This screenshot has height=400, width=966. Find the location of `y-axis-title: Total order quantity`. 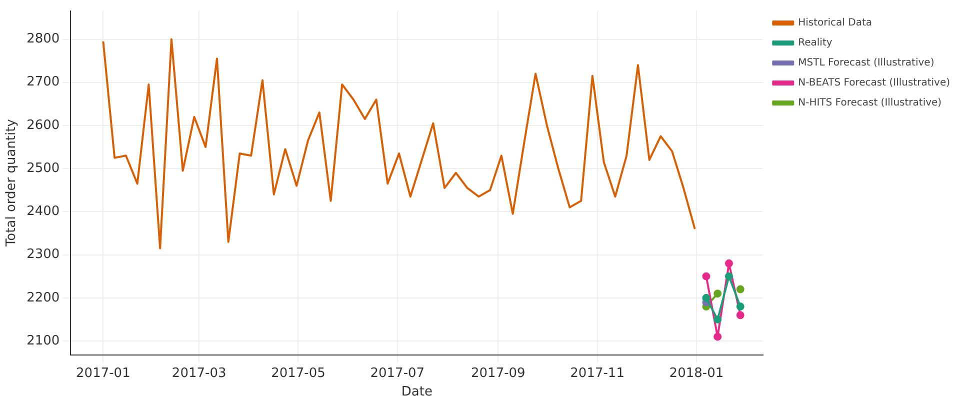

y-axis-title: Total order quantity is located at coordinates (12, 183).